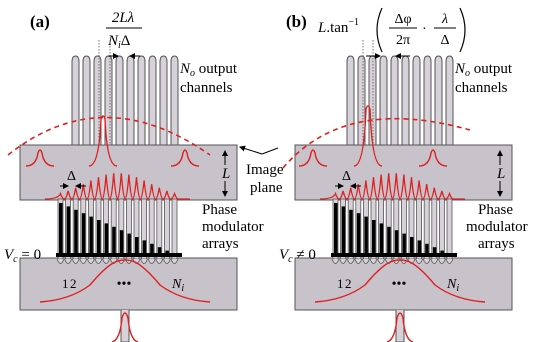 The width and height of the screenshot is (534, 342). I want to click on upper-slab-a, so click(128, 172).